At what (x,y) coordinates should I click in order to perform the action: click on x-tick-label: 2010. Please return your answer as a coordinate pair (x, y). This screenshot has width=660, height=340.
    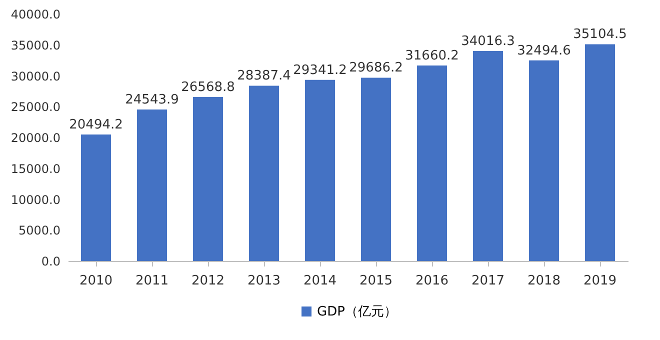
    Looking at the image, I should click on (96, 281).